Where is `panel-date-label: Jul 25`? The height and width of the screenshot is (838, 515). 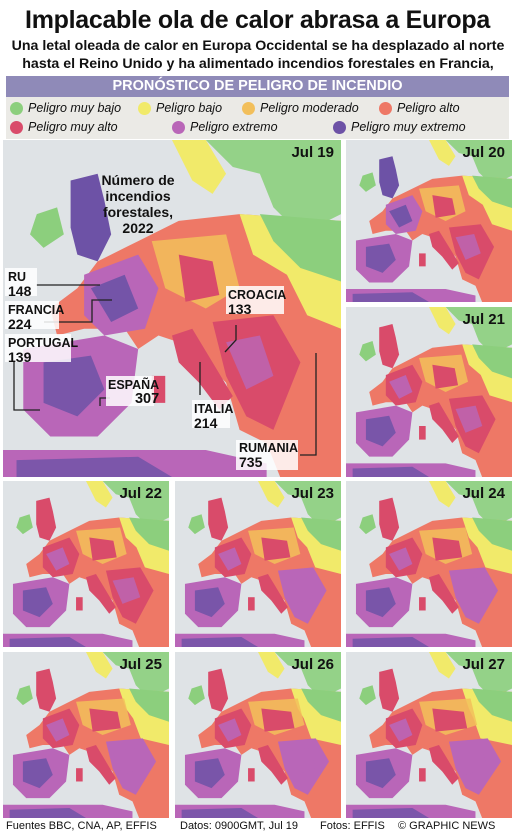 panel-date-label: Jul 25 is located at coordinates (140, 664).